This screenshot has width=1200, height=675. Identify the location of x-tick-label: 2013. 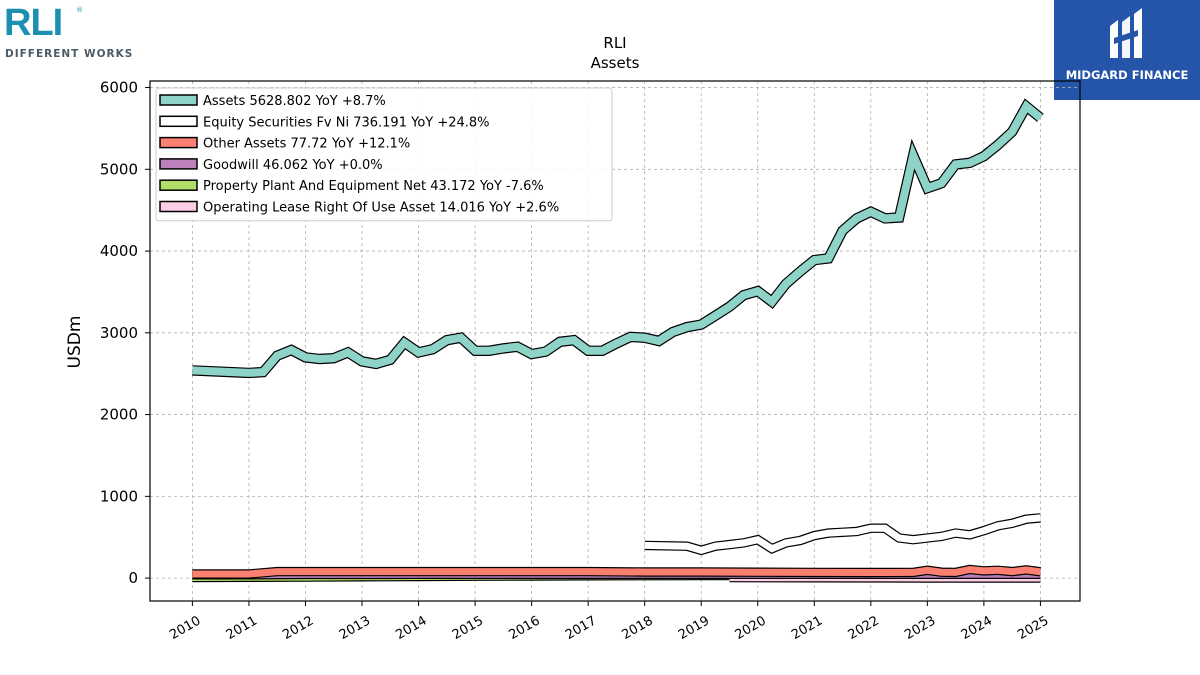
(355, 628).